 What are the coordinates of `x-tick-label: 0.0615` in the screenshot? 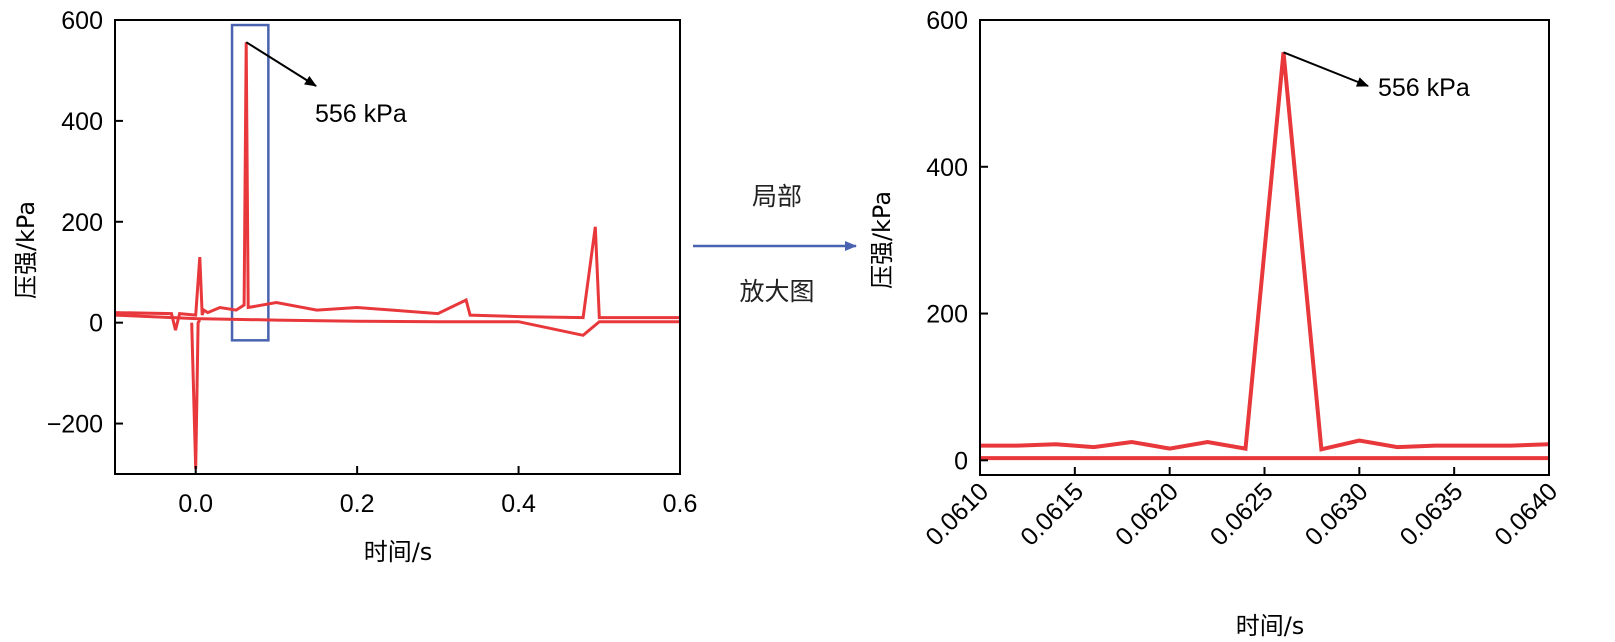 It's located at (1052, 514).